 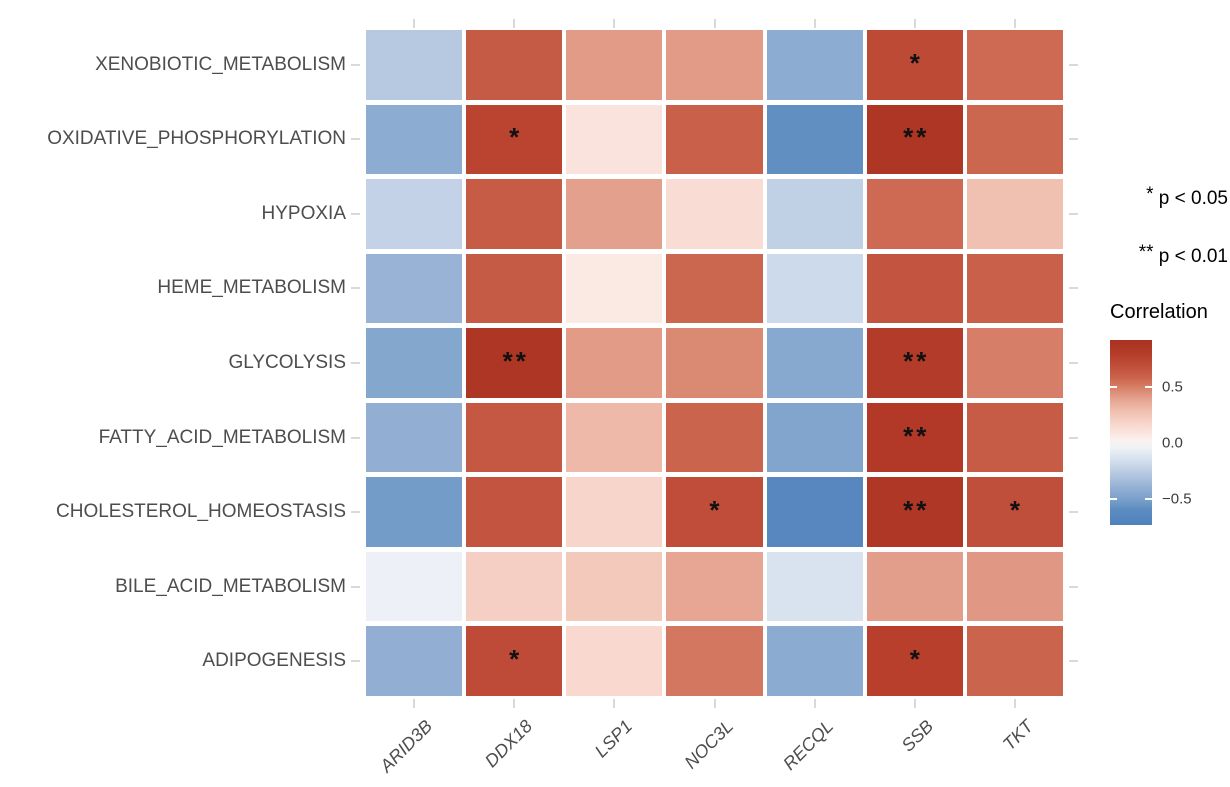 I want to click on y-axis-label: BILE_ACID_METABOLISM, so click(x=230, y=586).